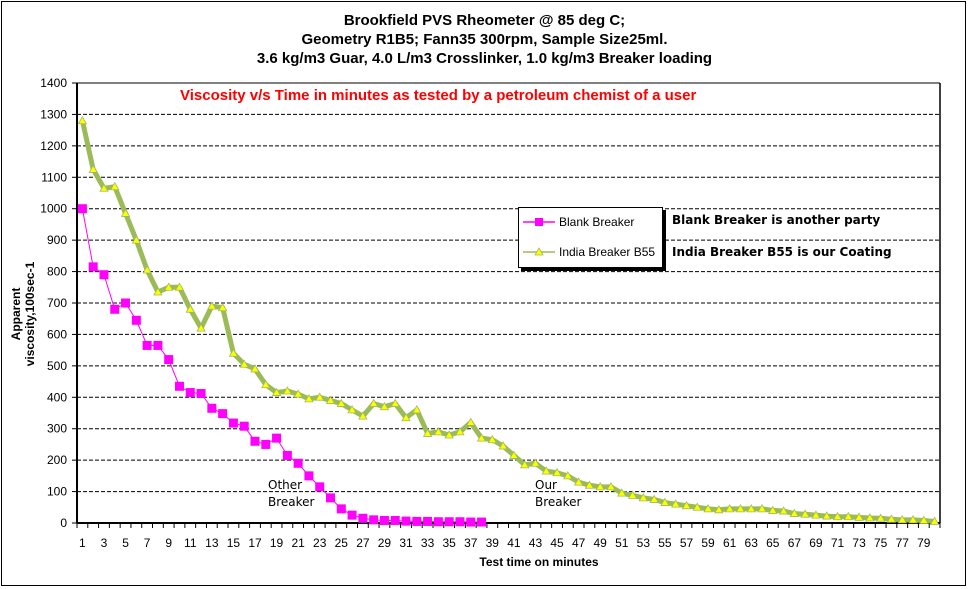 Image resolution: width=969 pixels, height=589 pixels. What do you see at coordinates (212, 543) in the screenshot?
I see `x-tick-label: 13` at bounding box center [212, 543].